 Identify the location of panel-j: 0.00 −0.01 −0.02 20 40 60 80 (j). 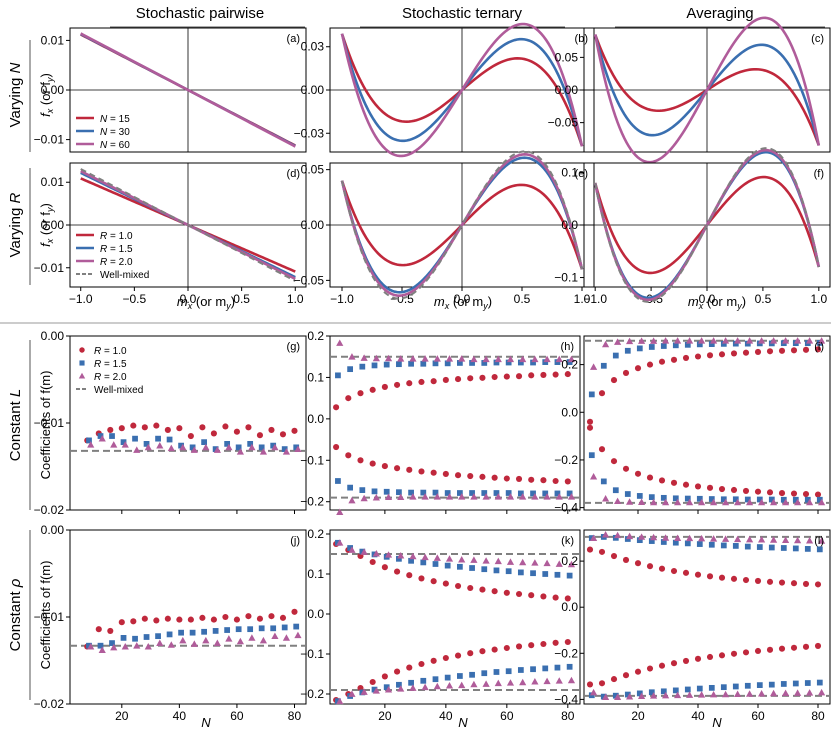
(170, 623).